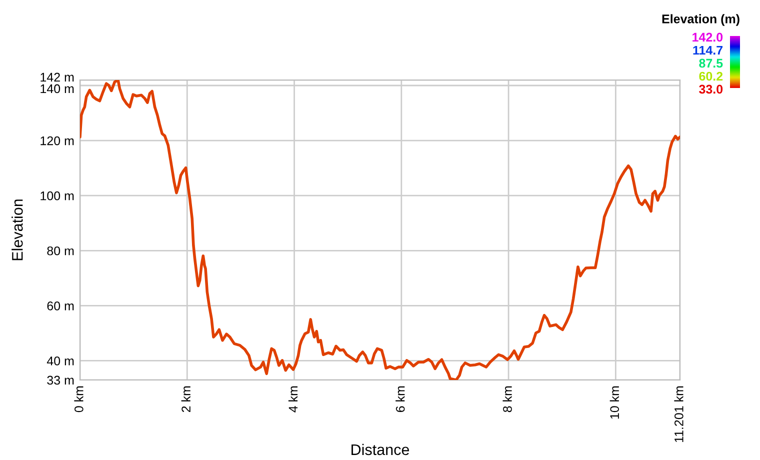  I want to click on y-tick-label: 80 m, so click(60, 251).